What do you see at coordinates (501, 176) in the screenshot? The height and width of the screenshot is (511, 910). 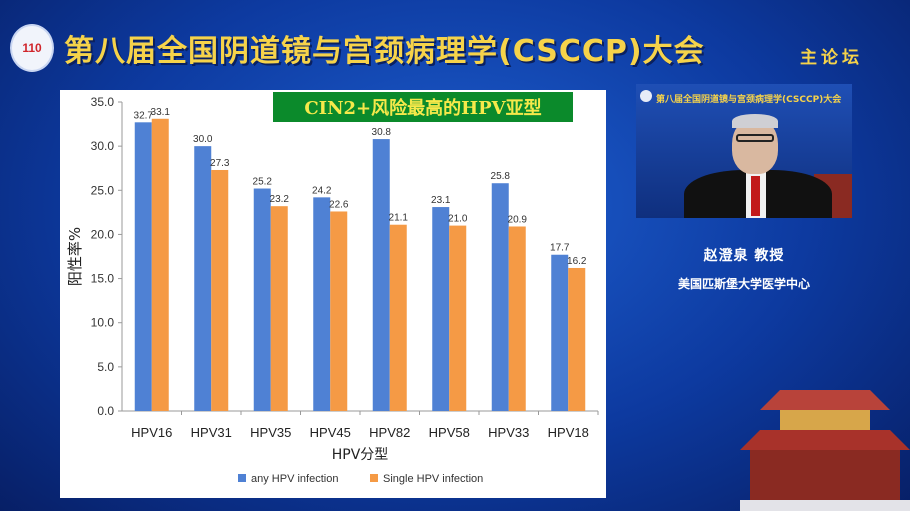 I see `data-label: 25.8` at bounding box center [501, 176].